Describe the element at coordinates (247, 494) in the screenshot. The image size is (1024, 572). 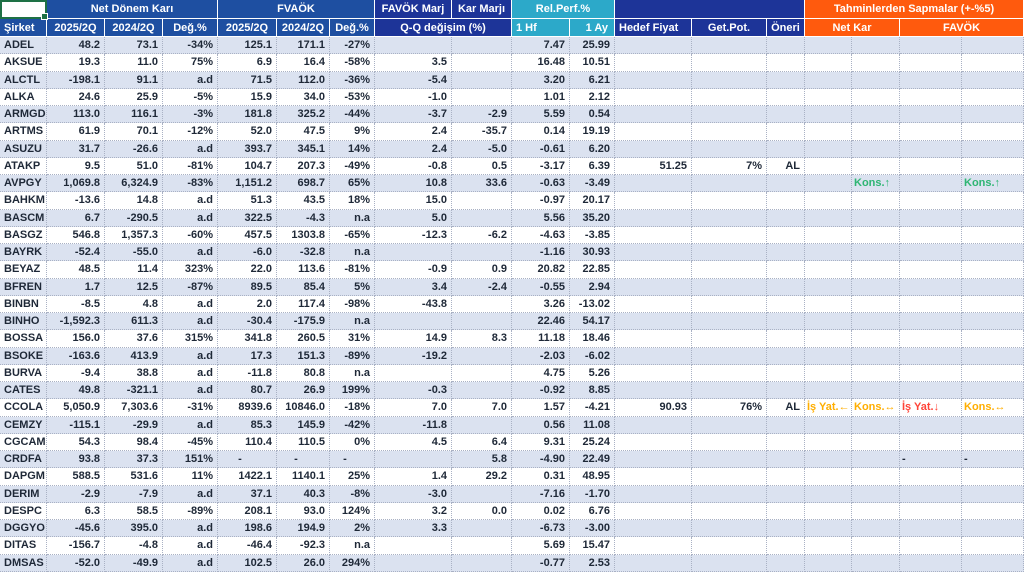
I see `cell: 37.1` at that location.